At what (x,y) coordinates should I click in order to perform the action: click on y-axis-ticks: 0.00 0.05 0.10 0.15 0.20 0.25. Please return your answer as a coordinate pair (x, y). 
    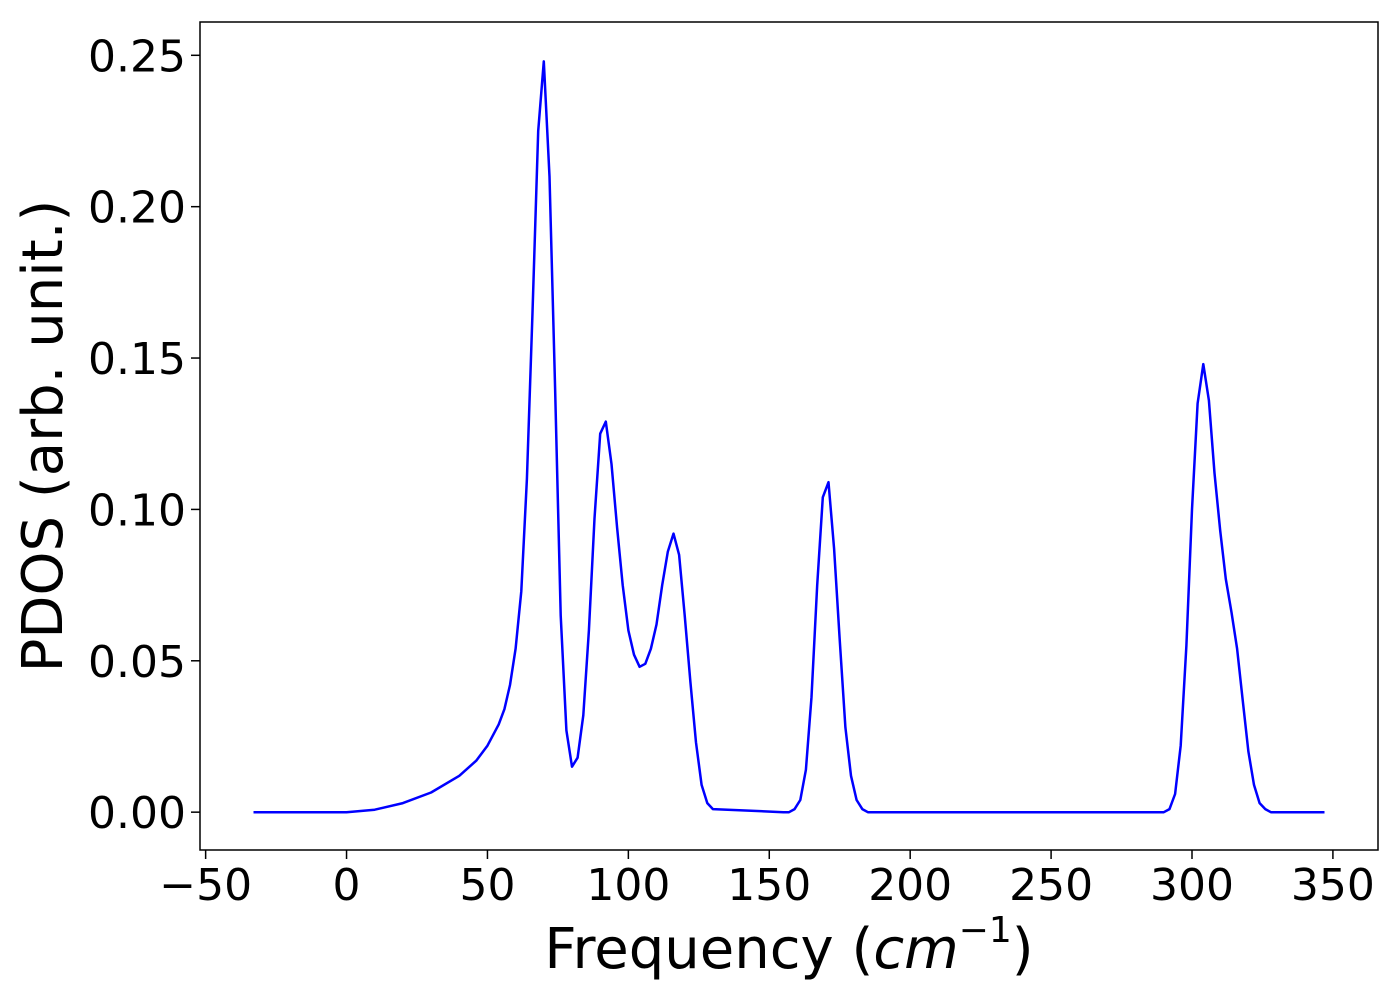
    Looking at the image, I should click on (144, 435).